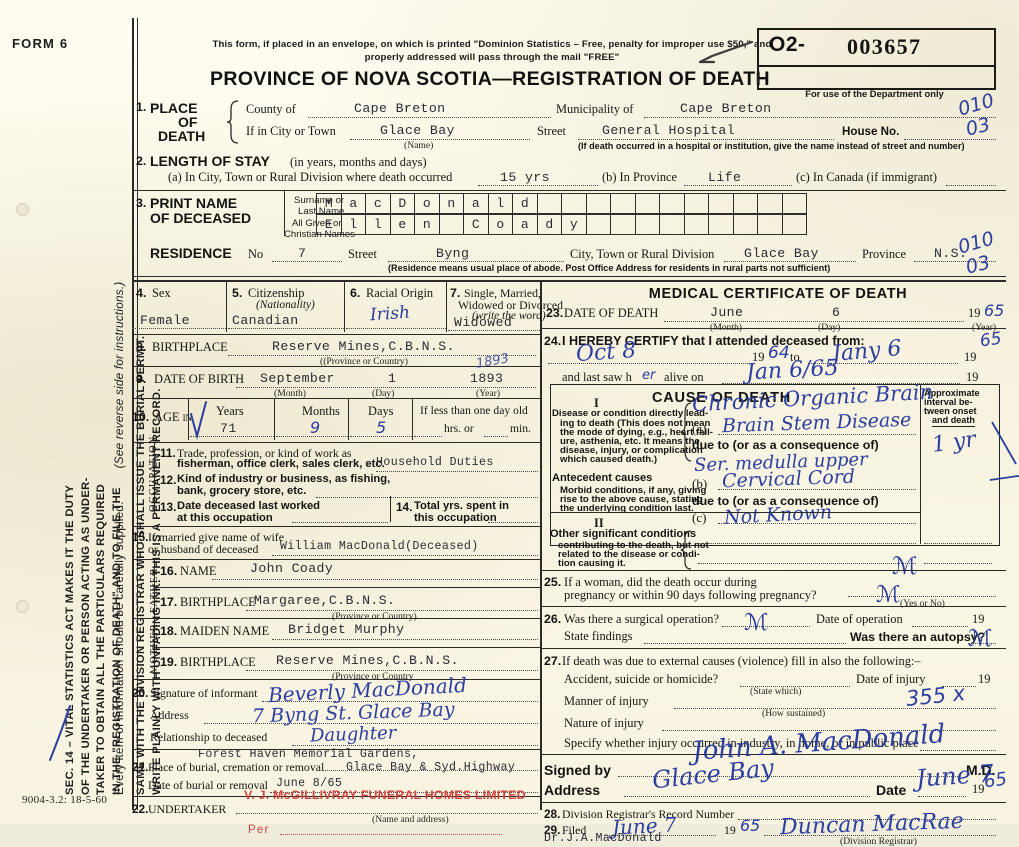 The height and width of the screenshot is (847, 1019). What do you see at coordinates (168, 507) in the screenshot?
I see `q13-no: 13.` at bounding box center [168, 507].